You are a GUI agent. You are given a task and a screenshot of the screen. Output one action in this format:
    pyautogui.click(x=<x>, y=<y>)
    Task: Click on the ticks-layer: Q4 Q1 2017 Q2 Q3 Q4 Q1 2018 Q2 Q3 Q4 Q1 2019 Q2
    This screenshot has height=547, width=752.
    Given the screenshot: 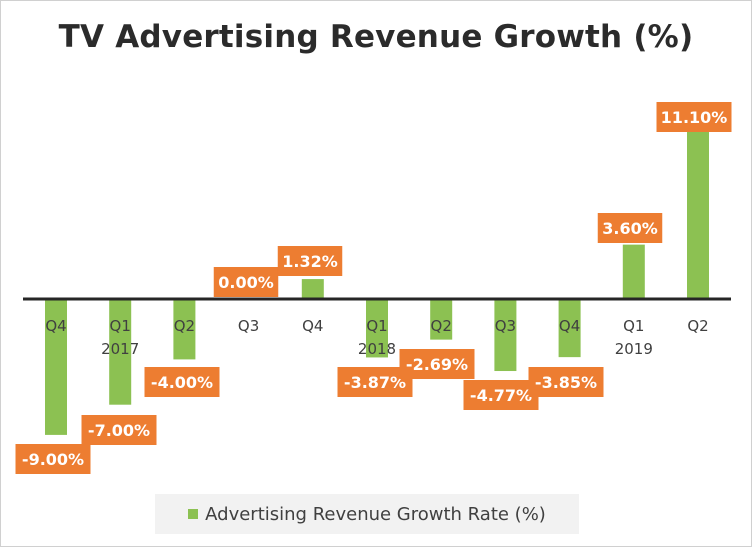 What is the action you would take?
    pyautogui.click(x=376, y=337)
    